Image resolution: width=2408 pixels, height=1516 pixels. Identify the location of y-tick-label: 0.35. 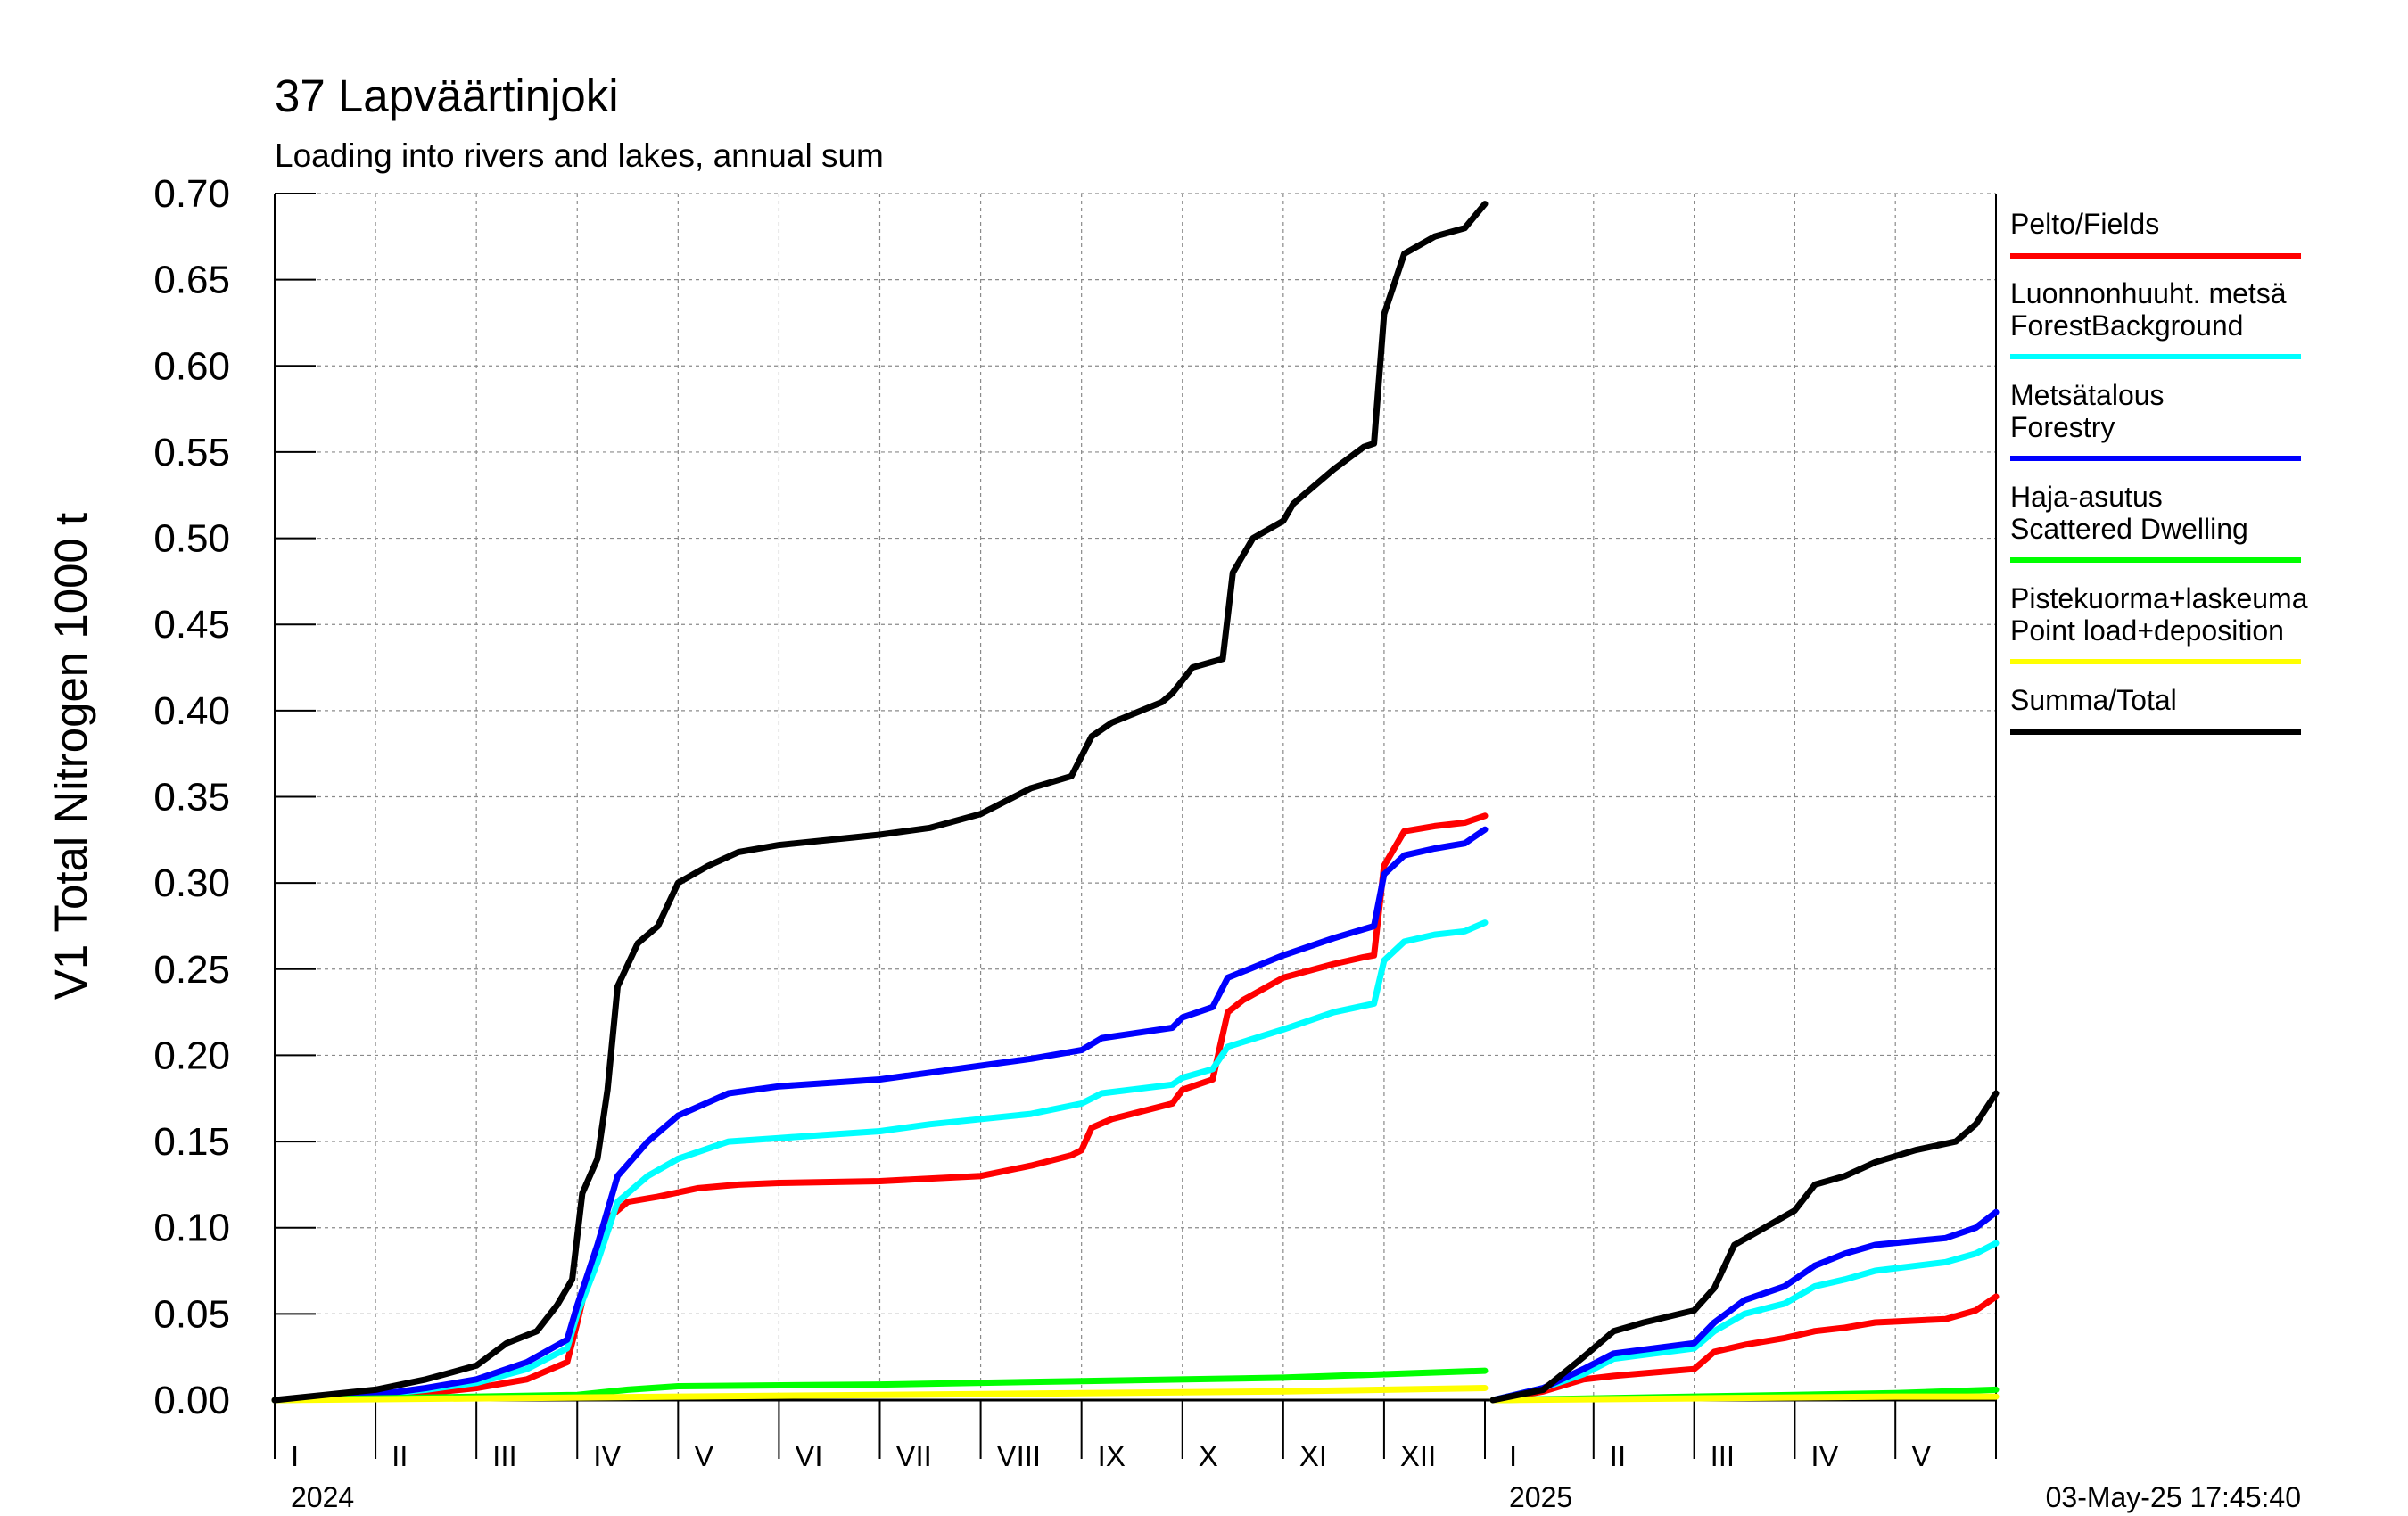
(192, 798).